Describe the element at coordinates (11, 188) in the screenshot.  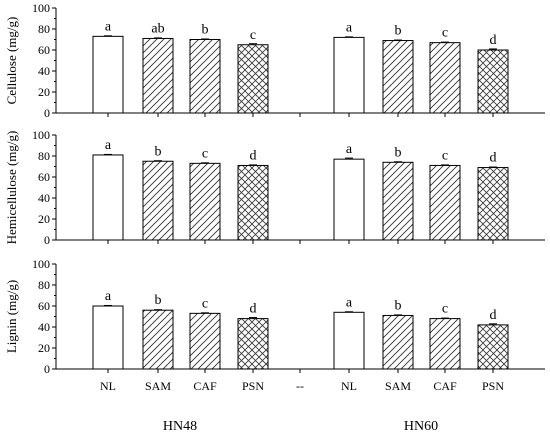
I see `y-axis-label: Hemicellulose (mg/g)` at that location.